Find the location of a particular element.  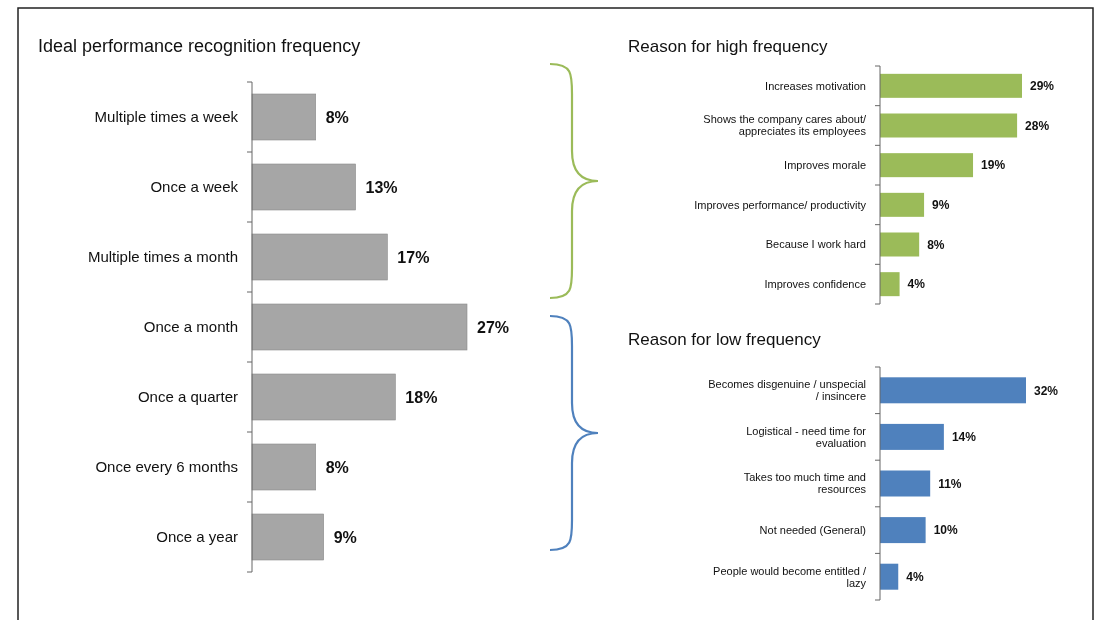

y-tick-label: Once a week is located at coordinates (194, 187).